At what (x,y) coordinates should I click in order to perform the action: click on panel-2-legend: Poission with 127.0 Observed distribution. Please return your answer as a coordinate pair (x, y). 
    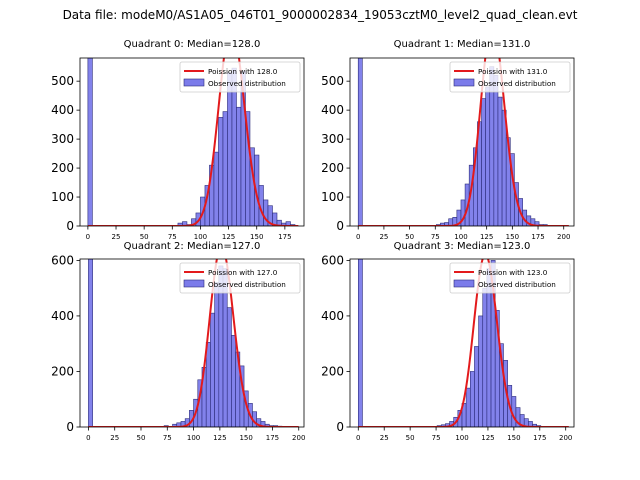
    Looking at the image, I should click on (240, 278).